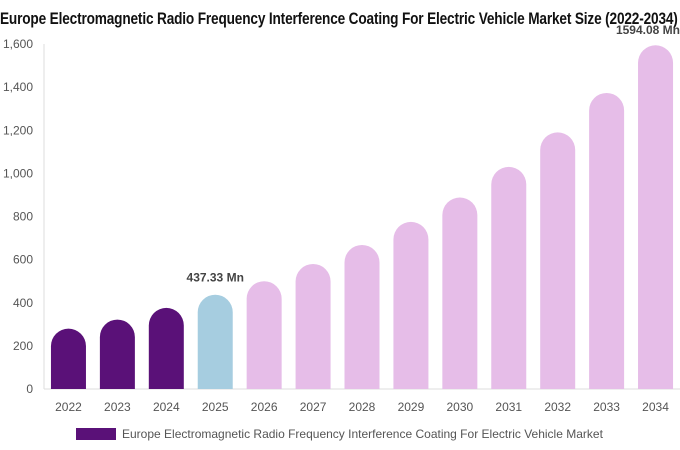 The width and height of the screenshot is (680, 450). I want to click on bar-2025, so click(215, 341).